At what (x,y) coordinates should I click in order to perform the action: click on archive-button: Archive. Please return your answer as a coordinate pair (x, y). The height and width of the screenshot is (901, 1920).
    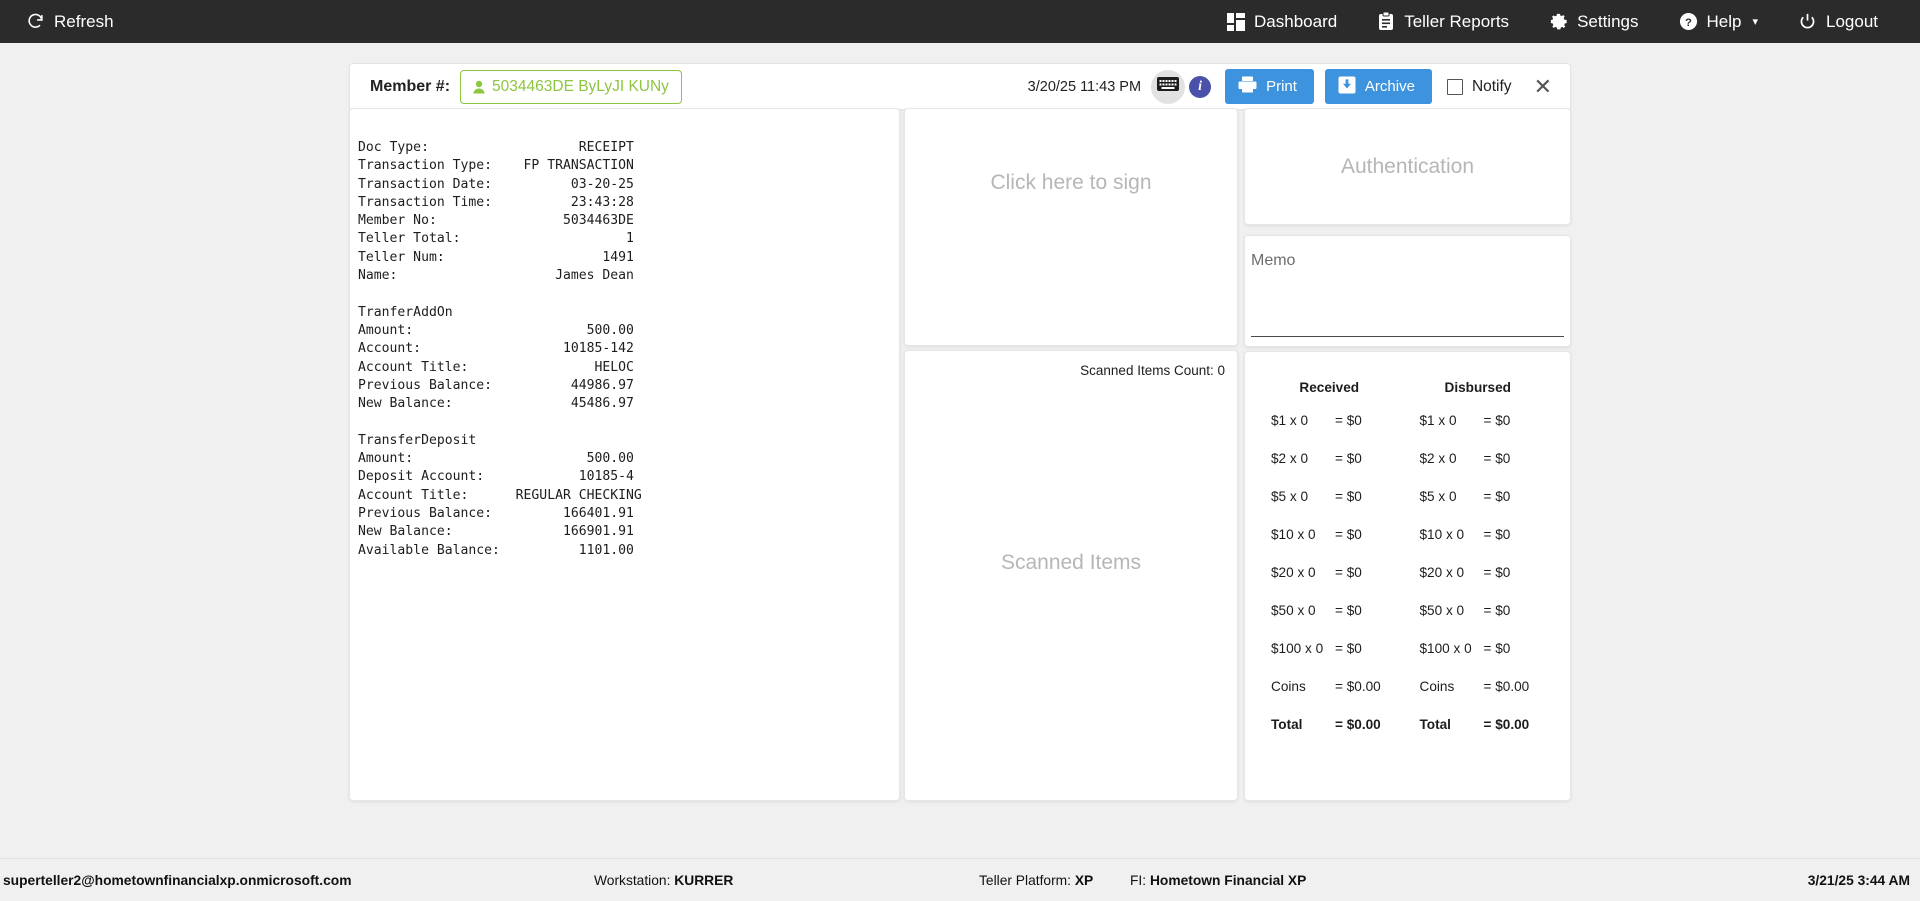
    Looking at the image, I should click on (1378, 86).